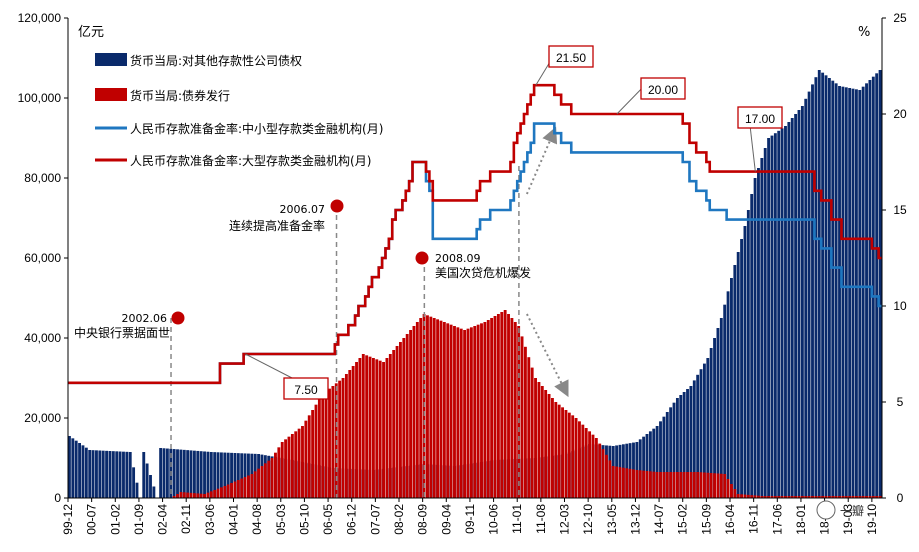 The image size is (919, 552). Describe the element at coordinates (730, 519) in the screenshot. I see `x-tick-label: 16-04` at that location.